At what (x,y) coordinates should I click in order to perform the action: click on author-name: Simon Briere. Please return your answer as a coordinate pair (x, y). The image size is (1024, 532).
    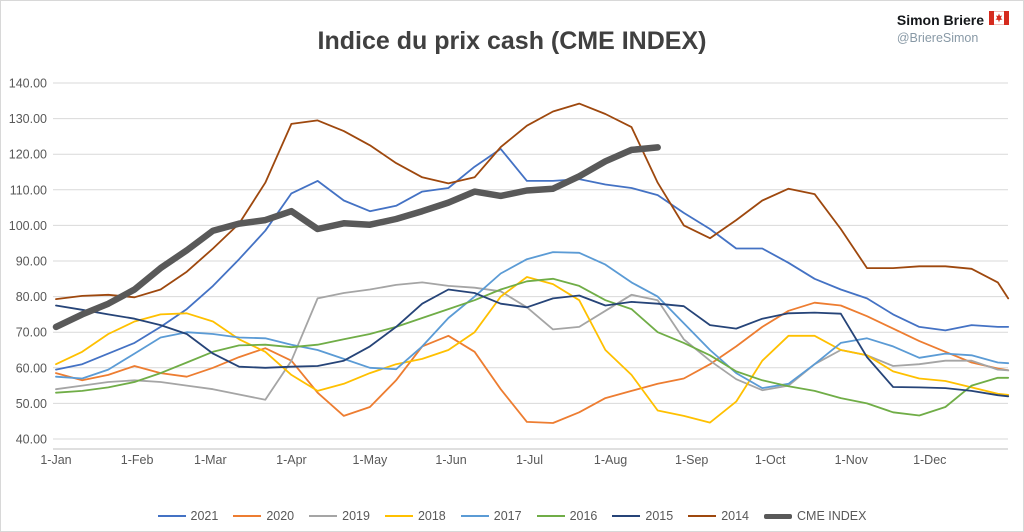
    Looking at the image, I should click on (940, 20).